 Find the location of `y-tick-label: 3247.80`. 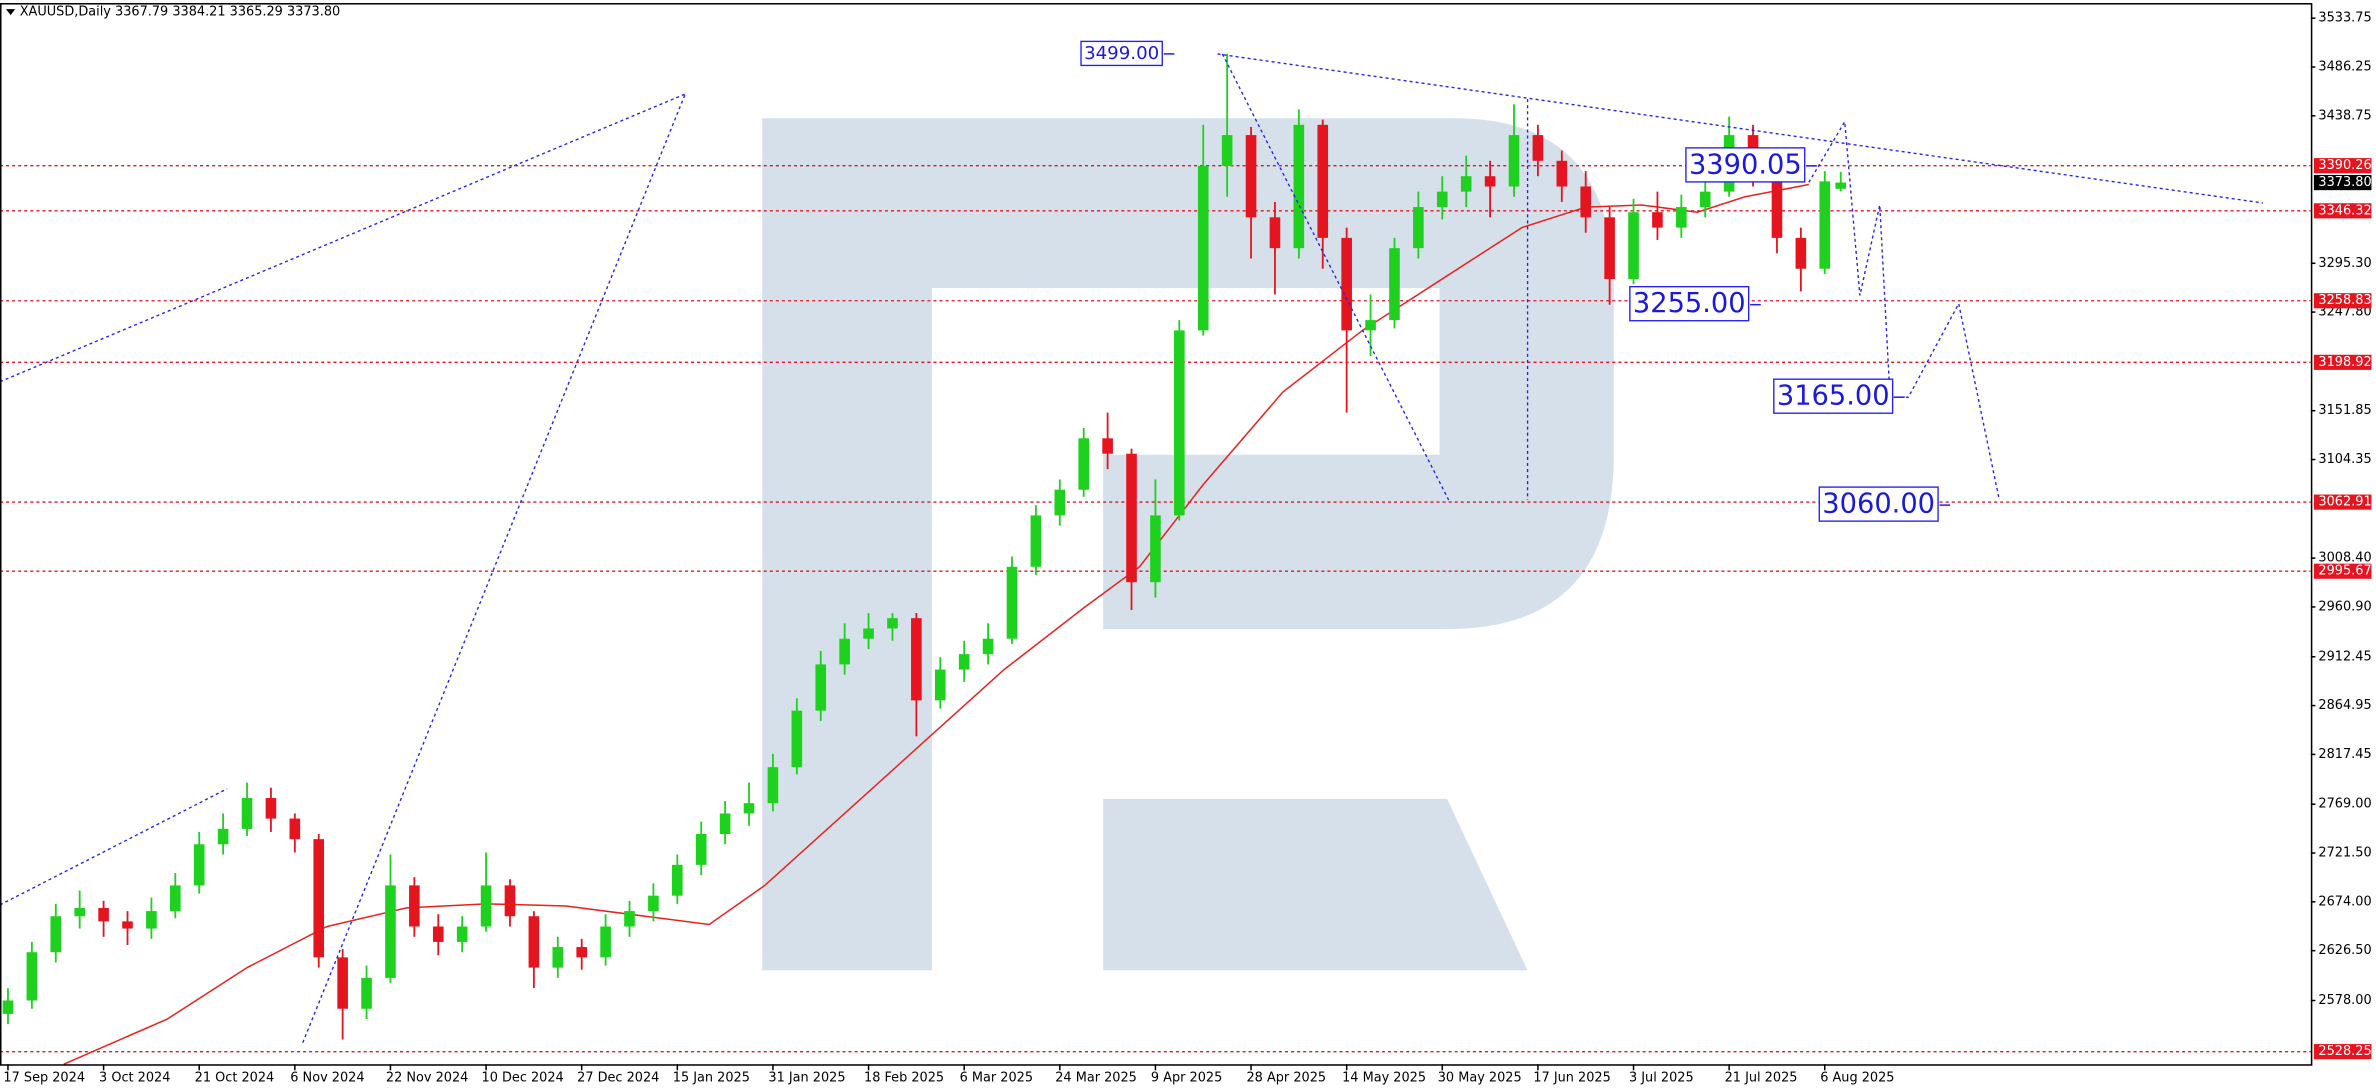

y-tick-label: 3247.80 is located at coordinates (2344, 312).